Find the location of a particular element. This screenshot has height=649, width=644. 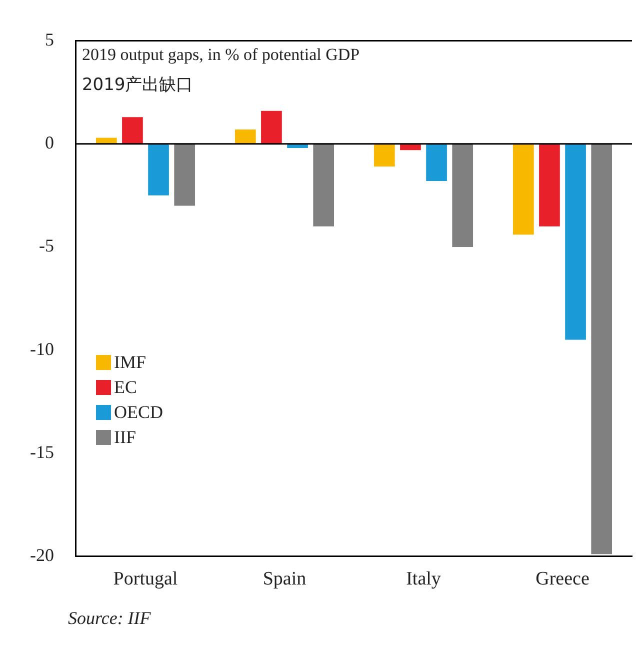

x-tick-label: Greece is located at coordinates (563, 579).